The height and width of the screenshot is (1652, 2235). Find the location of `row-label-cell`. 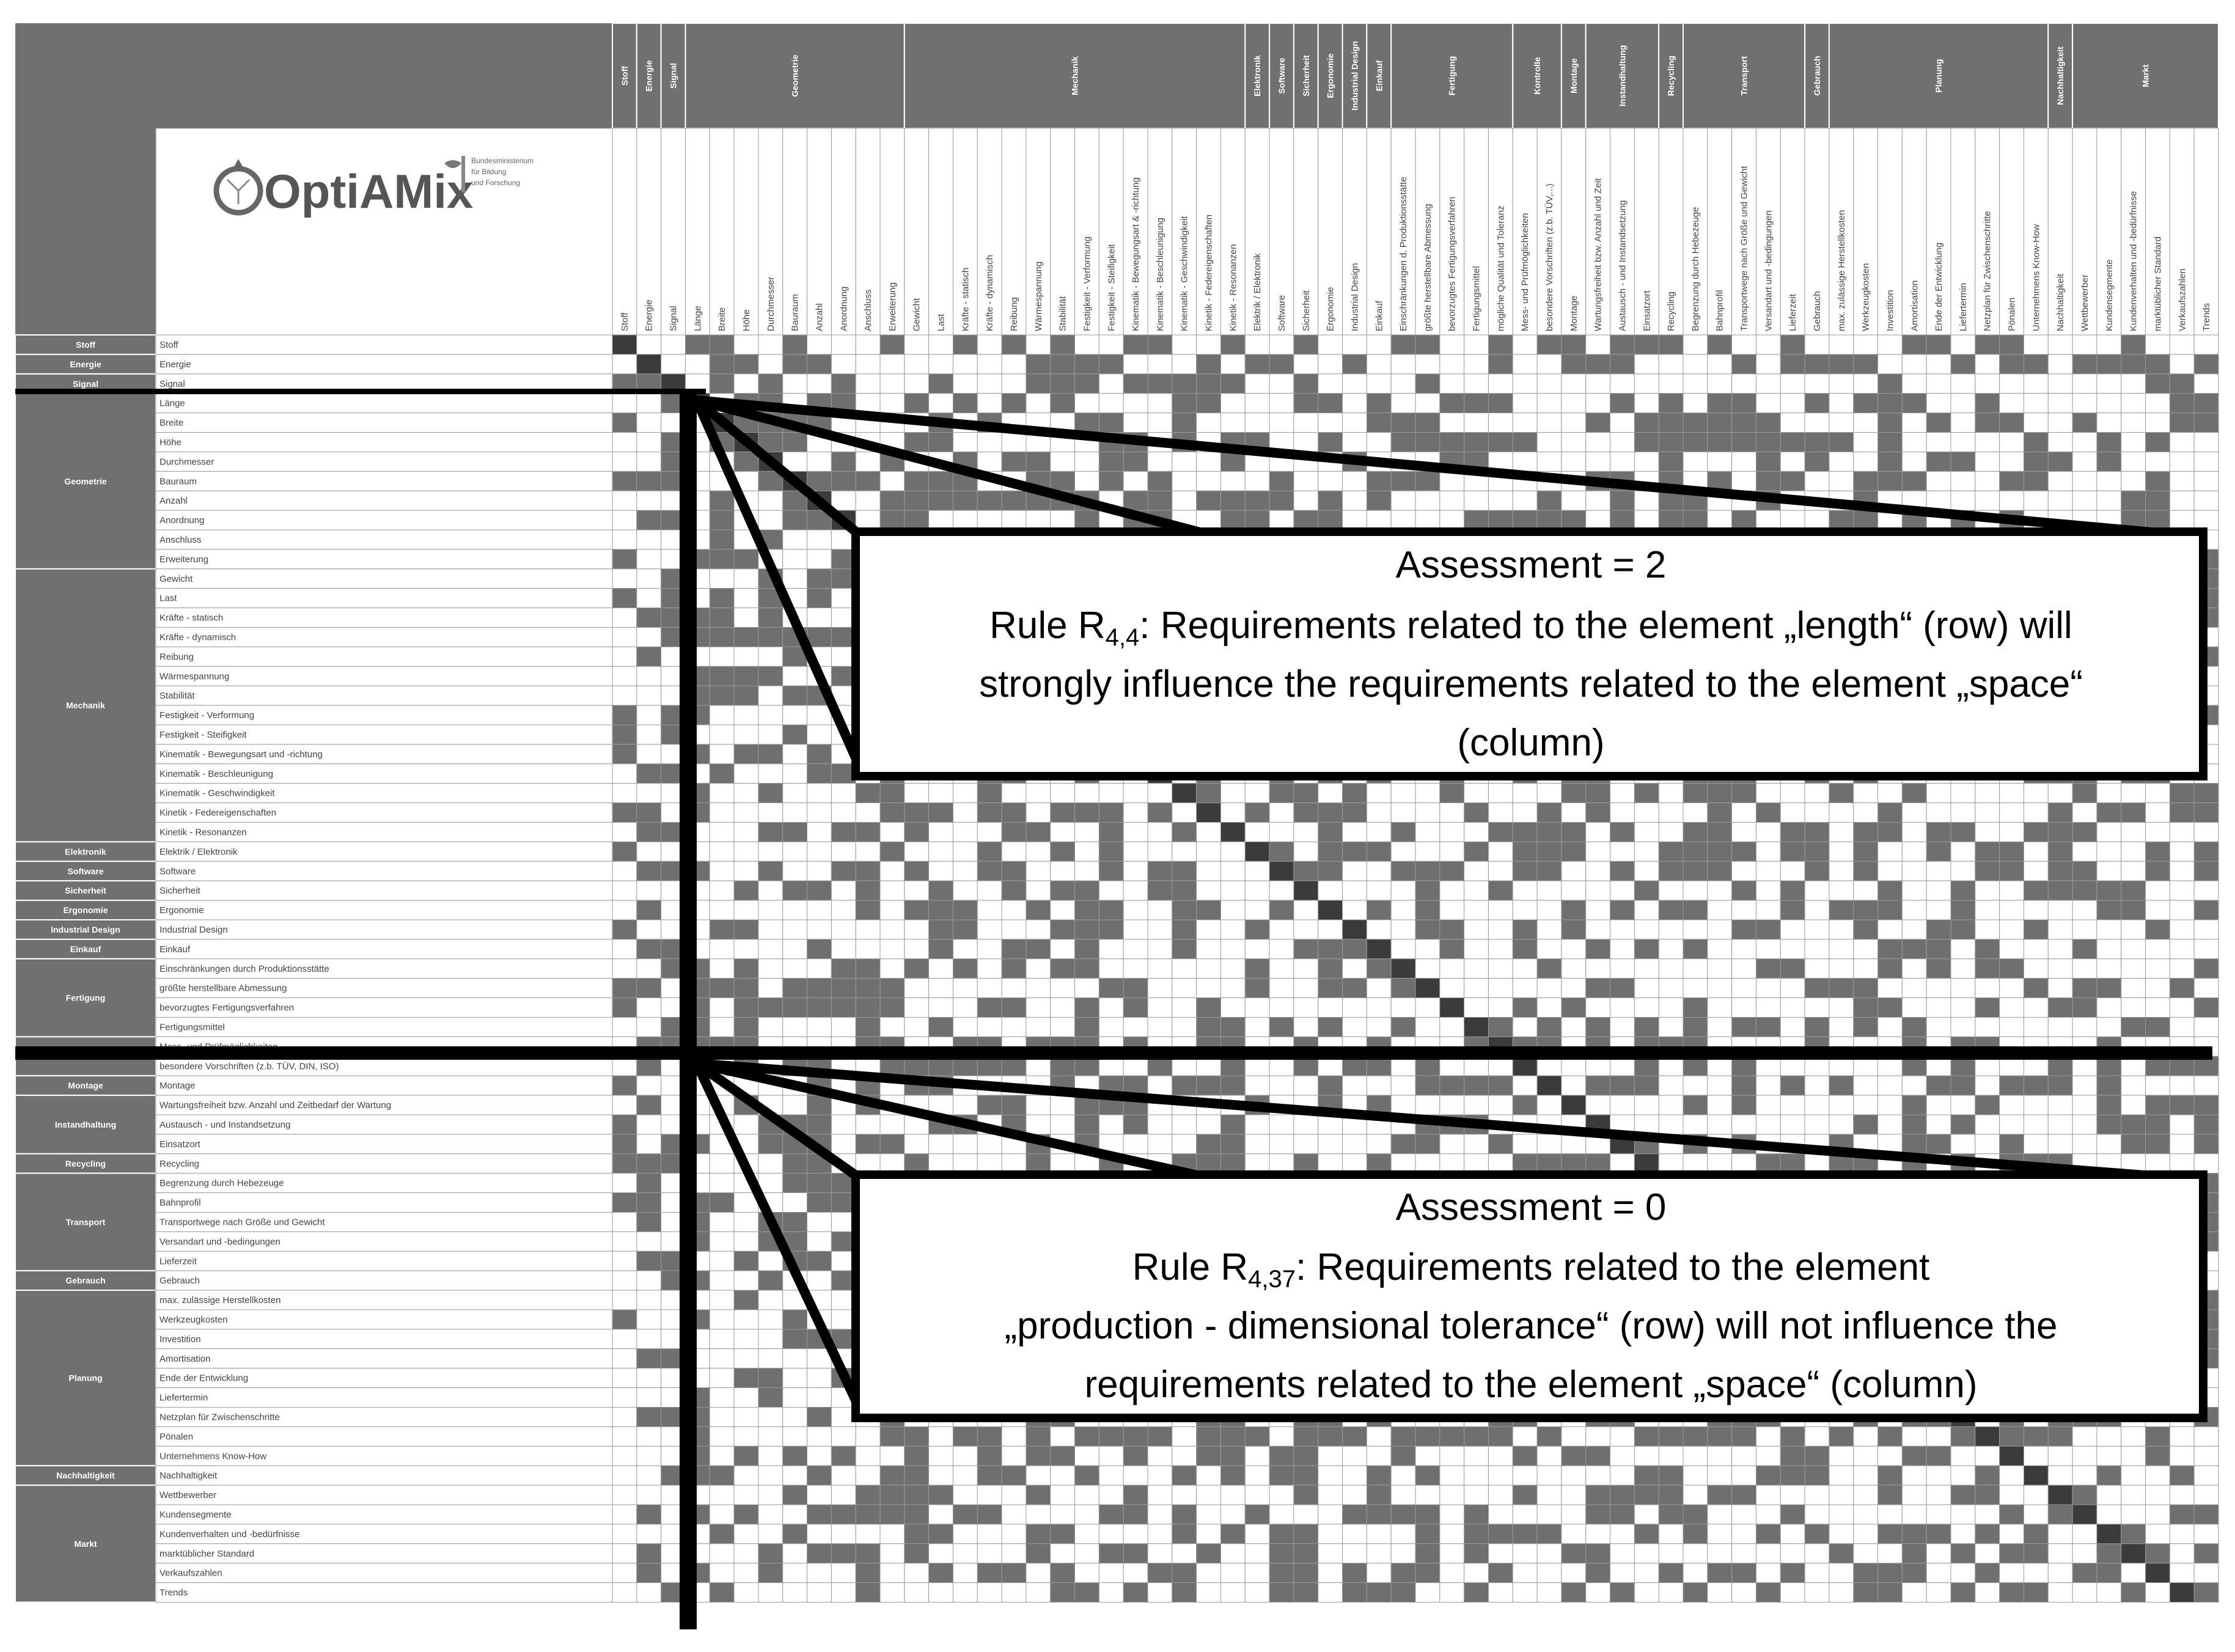

row-label-cell is located at coordinates (384, 1475).